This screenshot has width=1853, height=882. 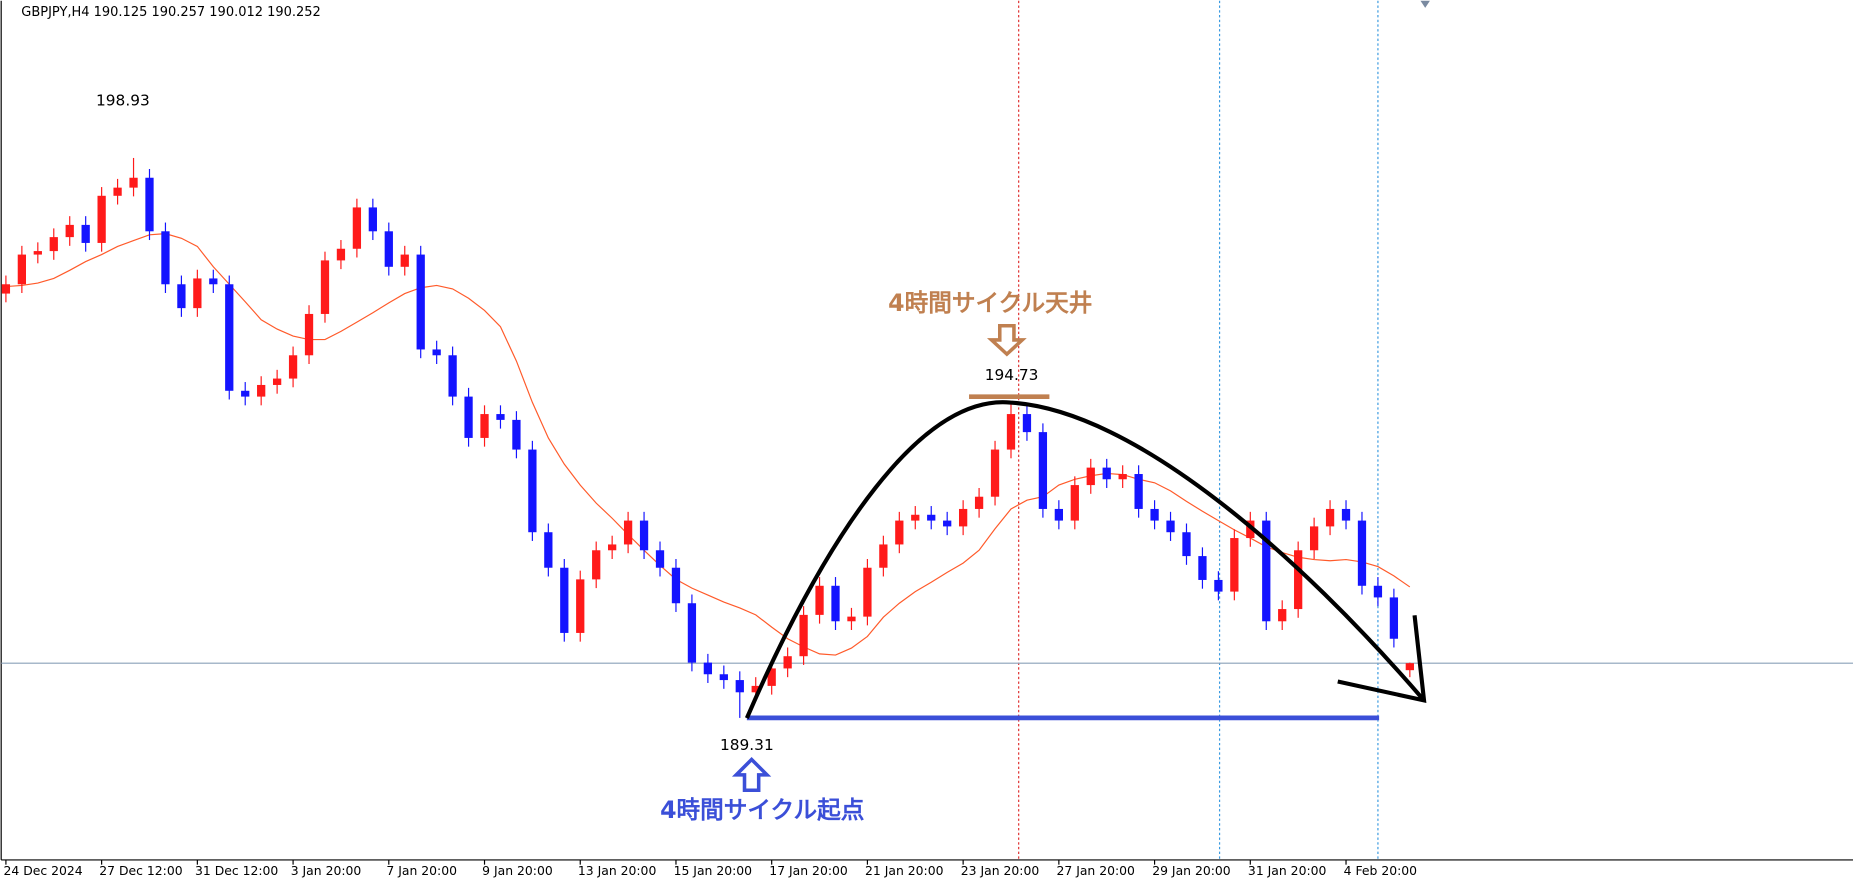 What do you see at coordinates (140, 870) in the screenshot?
I see `x-tick-label: 27 Dec 12:00` at bounding box center [140, 870].